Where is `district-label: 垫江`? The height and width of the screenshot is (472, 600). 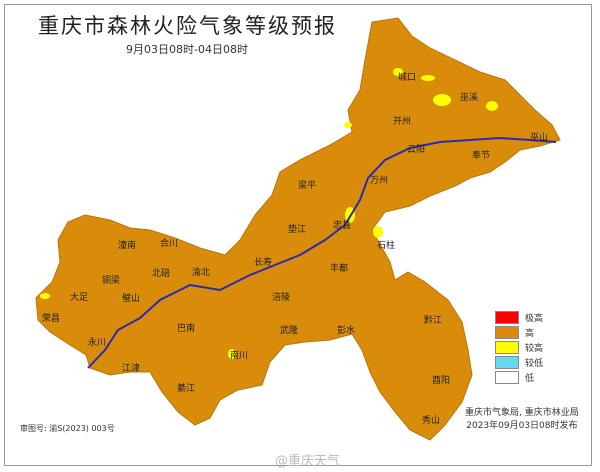 district-label: 垫江 is located at coordinates (297, 229).